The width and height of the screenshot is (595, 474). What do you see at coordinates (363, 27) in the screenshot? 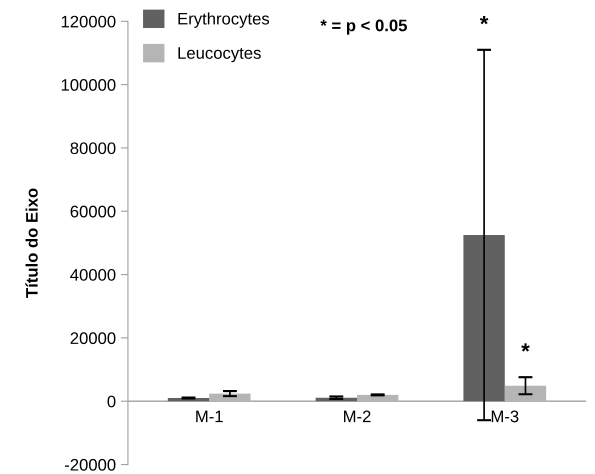
I see `annotation: * = p < 0.05` at bounding box center [363, 27].